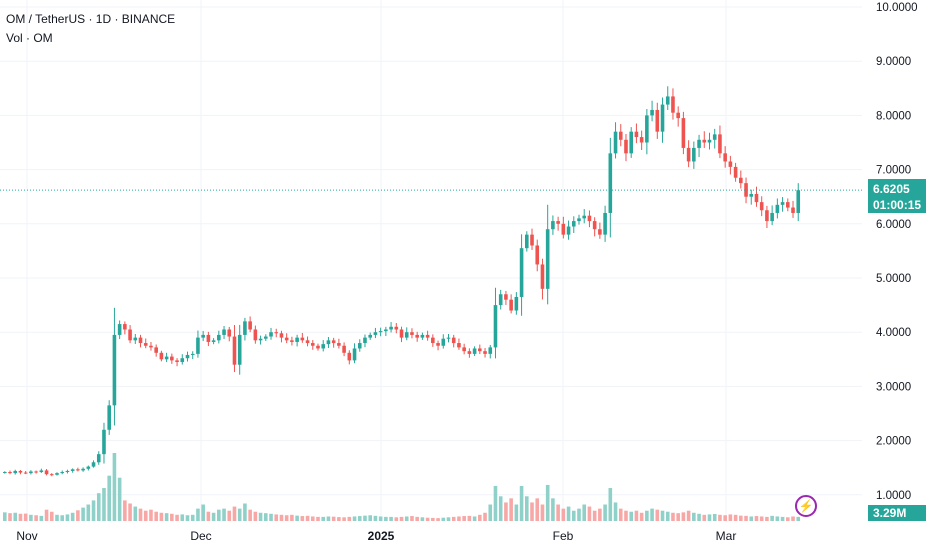  I want to click on volume-legend: Vol · OM, so click(29, 38).